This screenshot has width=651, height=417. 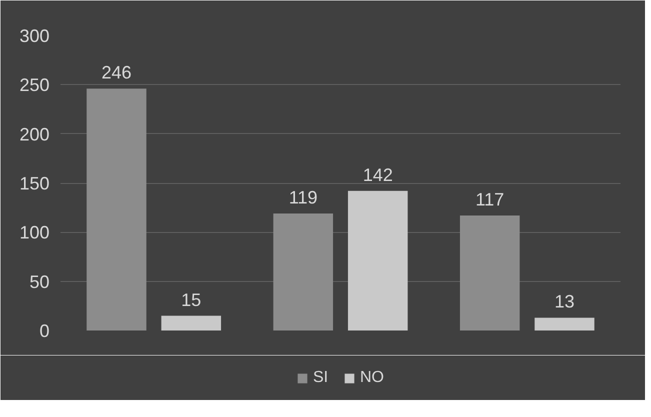 I want to click on data-label: 117, so click(x=489, y=199).